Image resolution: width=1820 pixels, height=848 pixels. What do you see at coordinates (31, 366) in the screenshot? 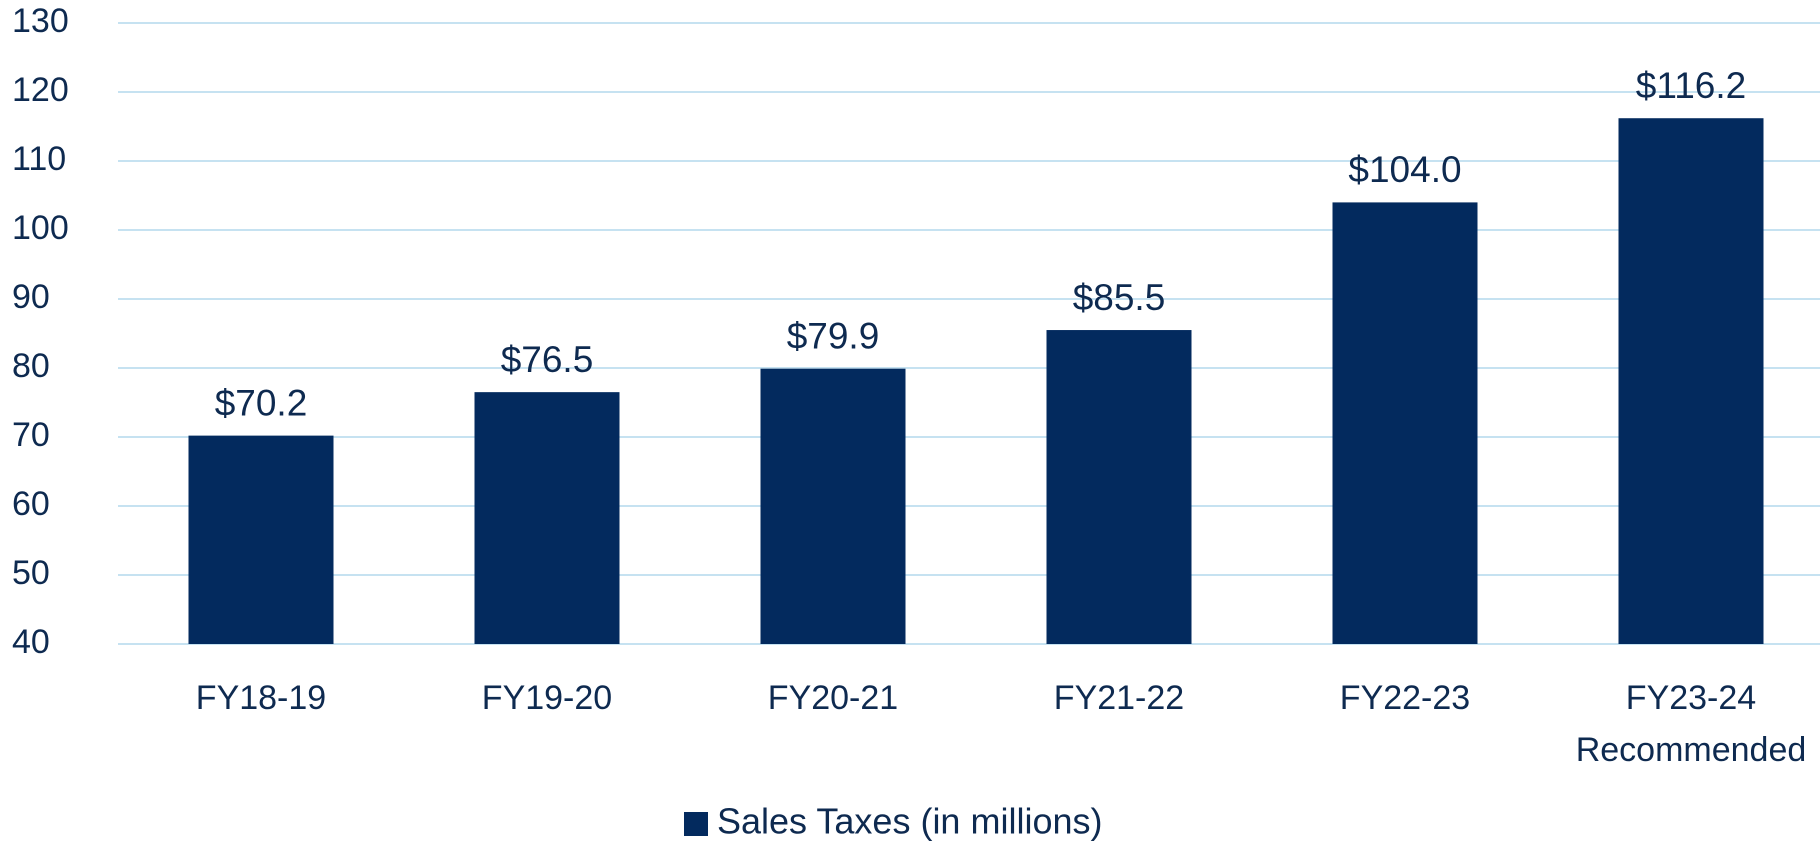
I see `y-tick-label: 80` at bounding box center [31, 366].